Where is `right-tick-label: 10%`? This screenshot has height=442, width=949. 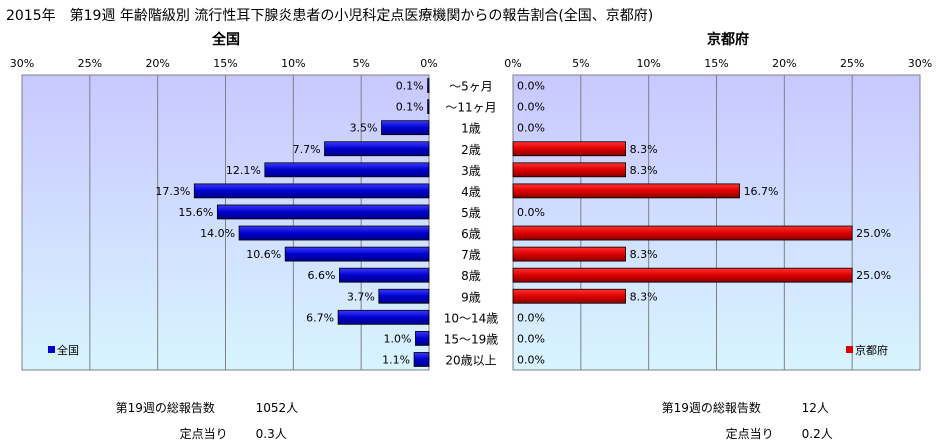
right-tick-label: 10% is located at coordinates (648, 63).